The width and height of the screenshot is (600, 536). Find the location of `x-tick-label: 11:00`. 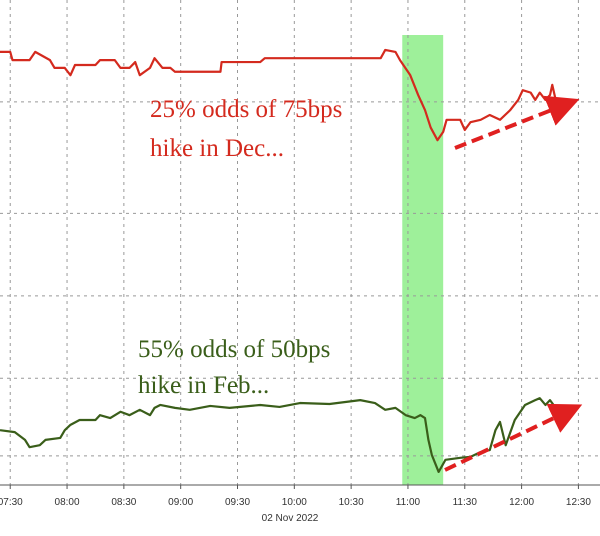

x-tick-label: 11:00 is located at coordinates (408, 502).